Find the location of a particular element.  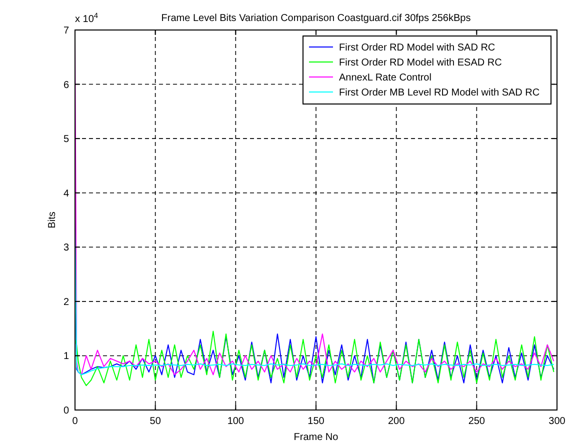

y-tick-label: 2 is located at coordinates (66, 302).